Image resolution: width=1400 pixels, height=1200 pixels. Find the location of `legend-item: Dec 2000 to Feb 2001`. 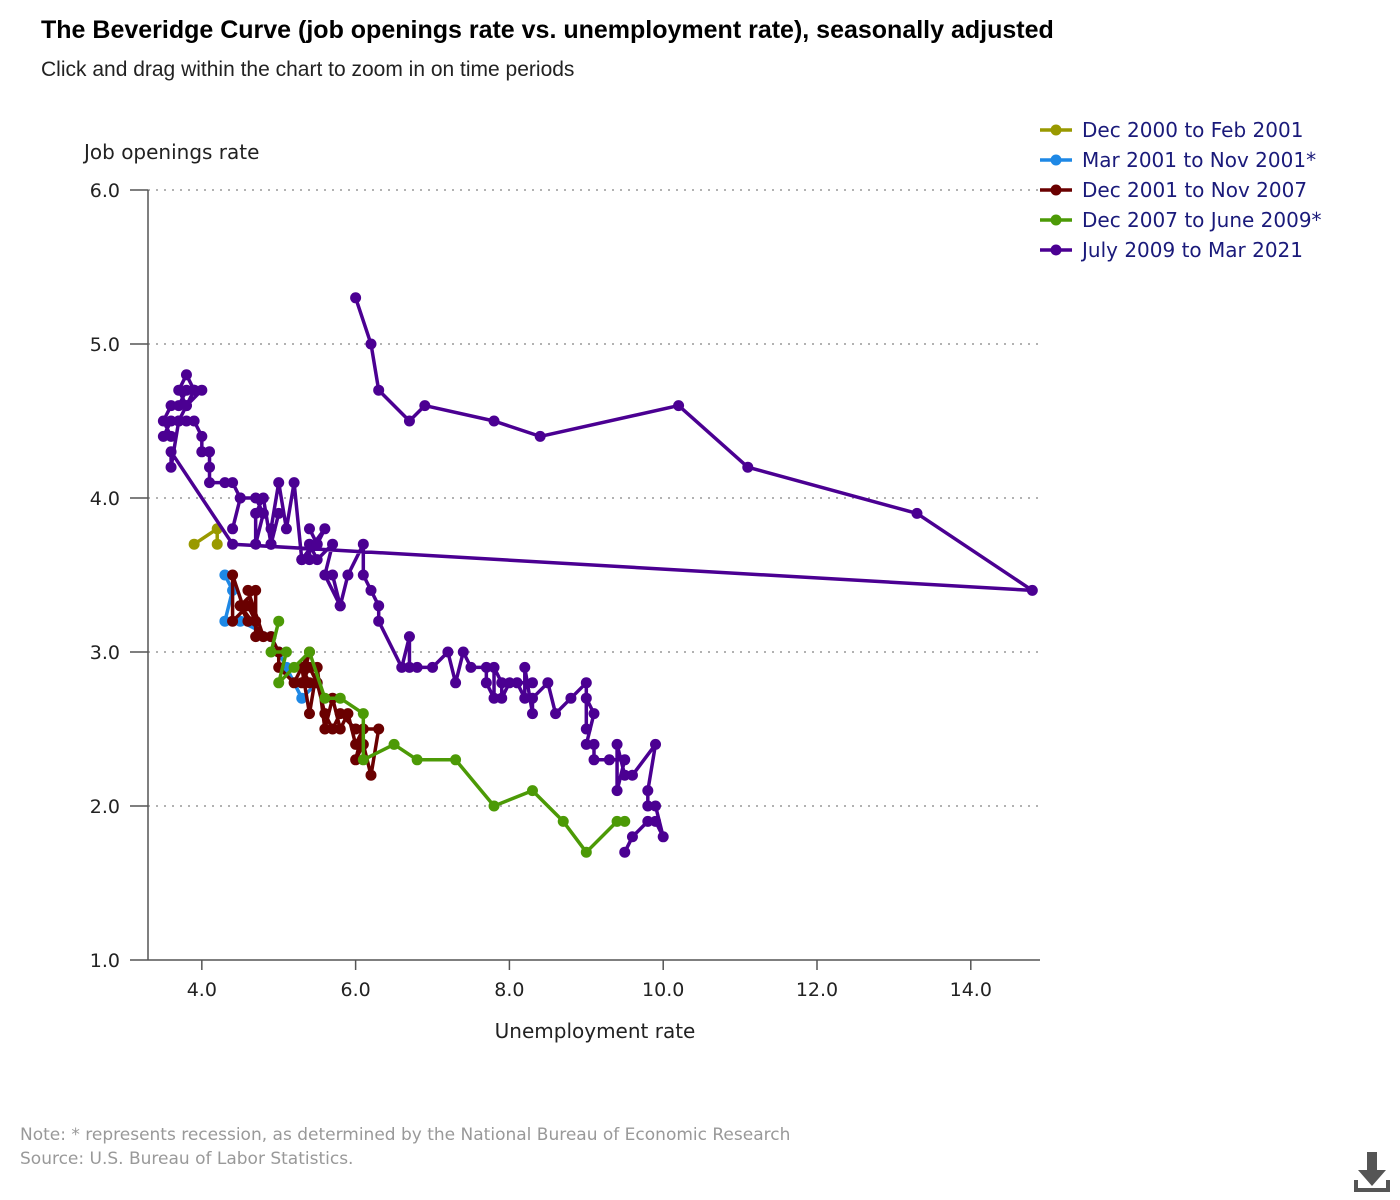

legend-item: Dec 2000 to Feb 2001 is located at coordinates (1181, 130).